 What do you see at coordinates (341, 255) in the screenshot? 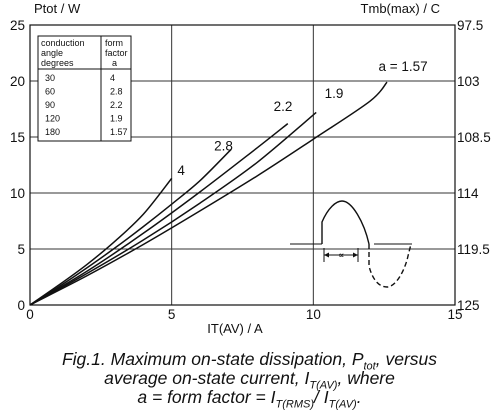
I see `waveform-alpha-symbol: ∝` at bounding box center [341, 255].